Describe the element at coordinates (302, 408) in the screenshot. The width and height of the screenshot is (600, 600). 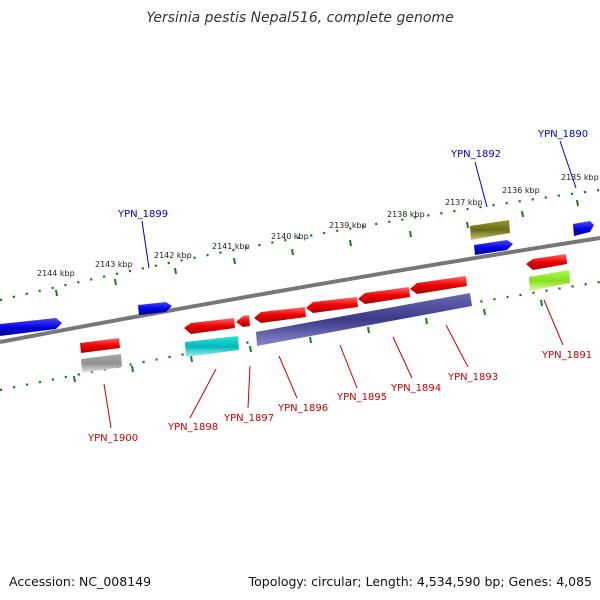
I see `gene-label-ypn-1896: YPN_1896` at that location.